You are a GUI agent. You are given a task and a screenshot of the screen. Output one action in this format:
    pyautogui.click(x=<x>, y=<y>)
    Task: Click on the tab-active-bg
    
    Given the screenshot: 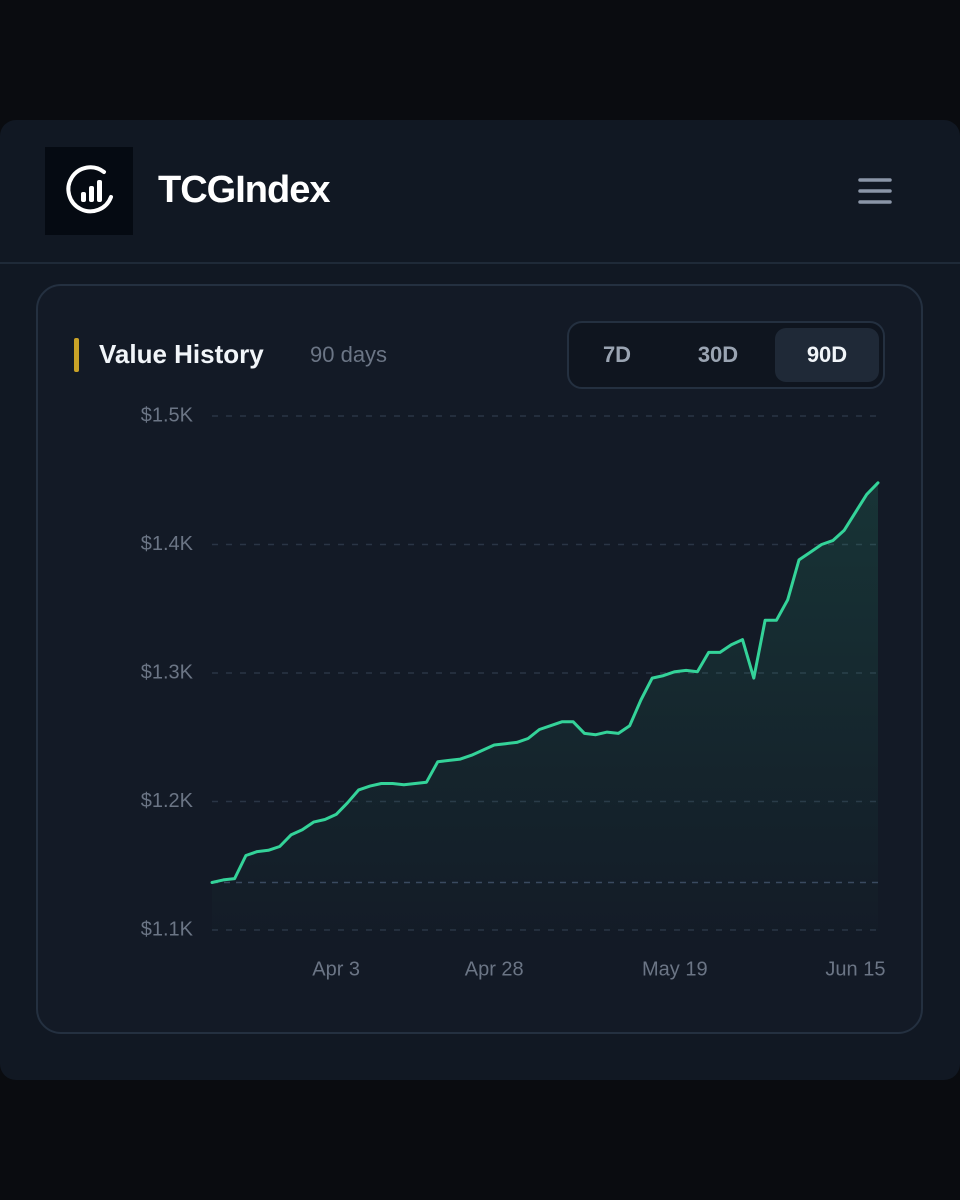 What is the action you would take?
    pyautogui.click(x=827, y=355)
    